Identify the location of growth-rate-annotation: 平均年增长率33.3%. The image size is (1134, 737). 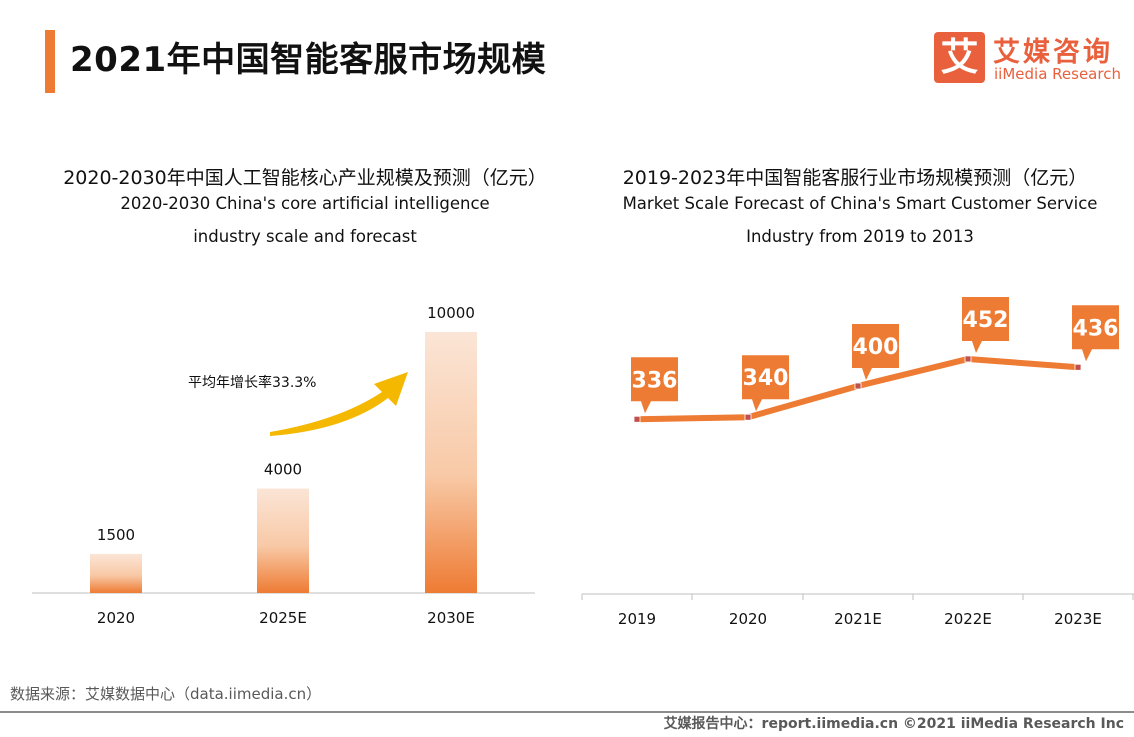
(252, 382).